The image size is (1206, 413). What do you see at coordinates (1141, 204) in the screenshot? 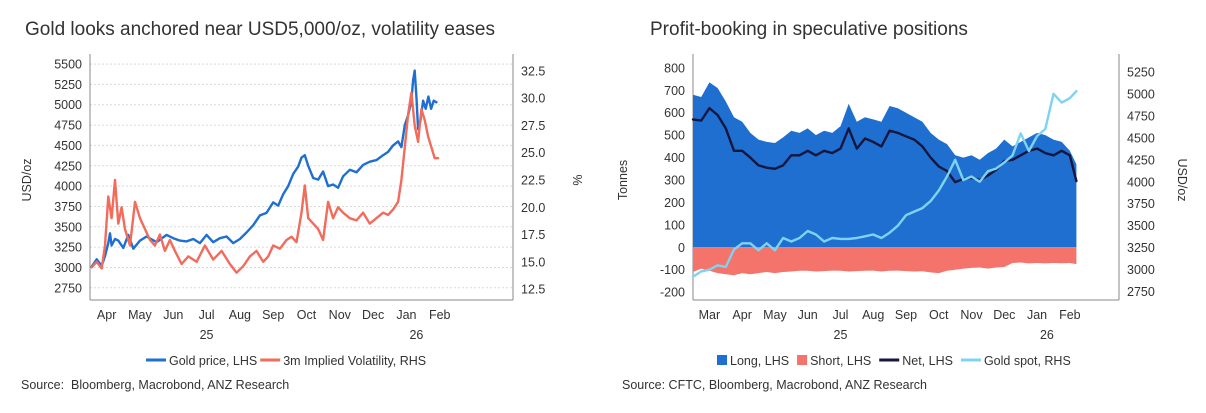
I see `y2-tick-label: 3750` at bounding box center [1141, 204].